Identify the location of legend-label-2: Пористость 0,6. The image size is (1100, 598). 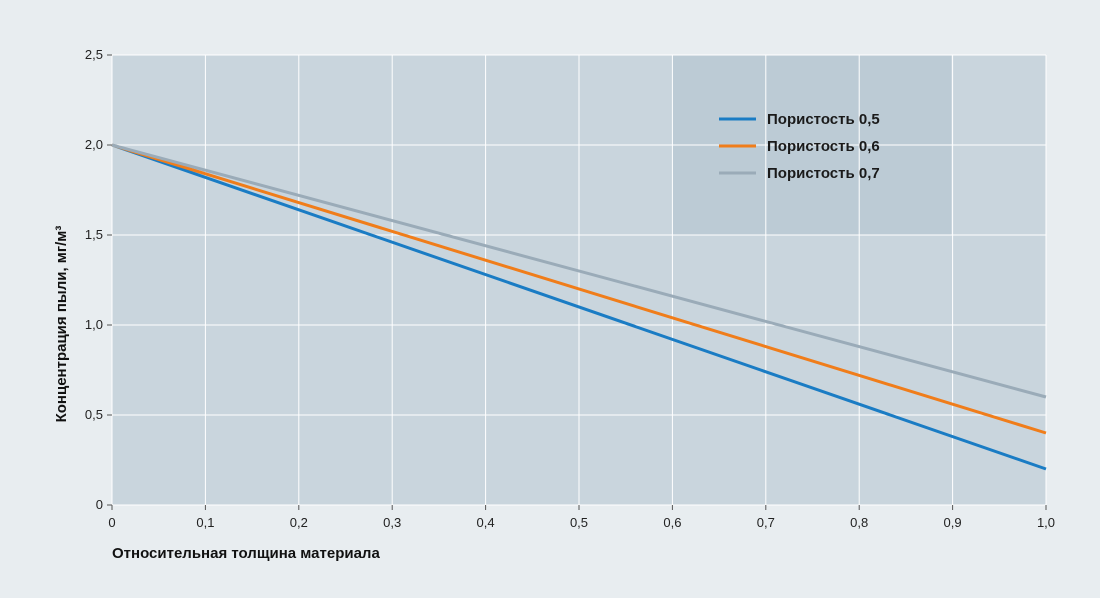
(823, 146).